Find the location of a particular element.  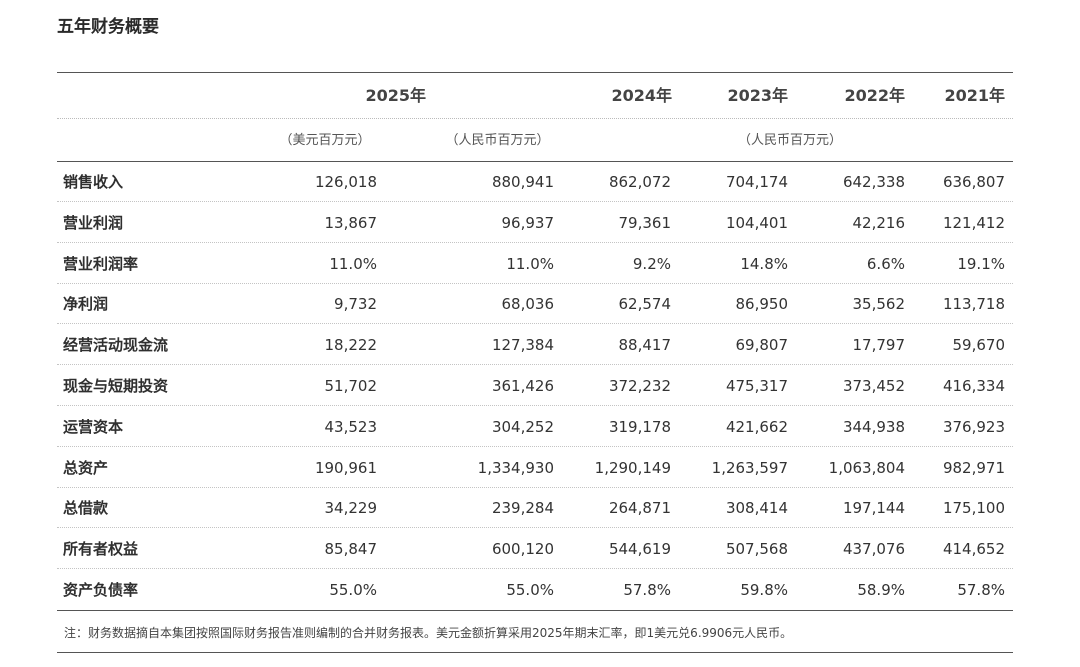

row-label: 总资产 is located at coordinates (86, 467).